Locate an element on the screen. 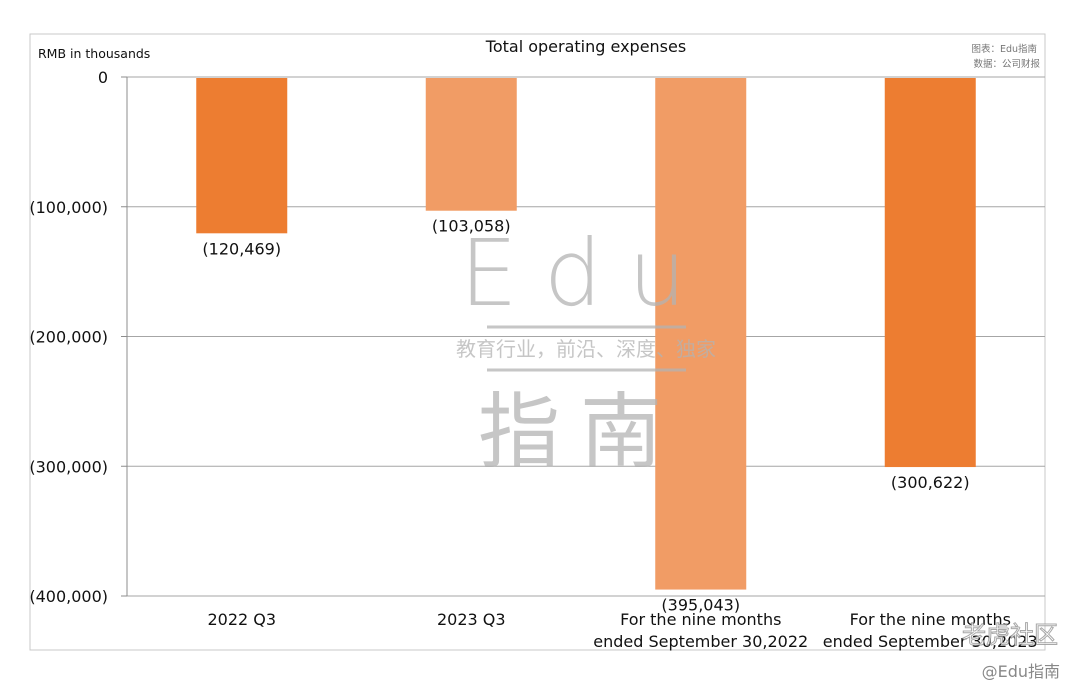 Image resolution: width=1080 pixels, height=696 pixels. y-tick-label: (100,000) is located at coordinates (68, 207).